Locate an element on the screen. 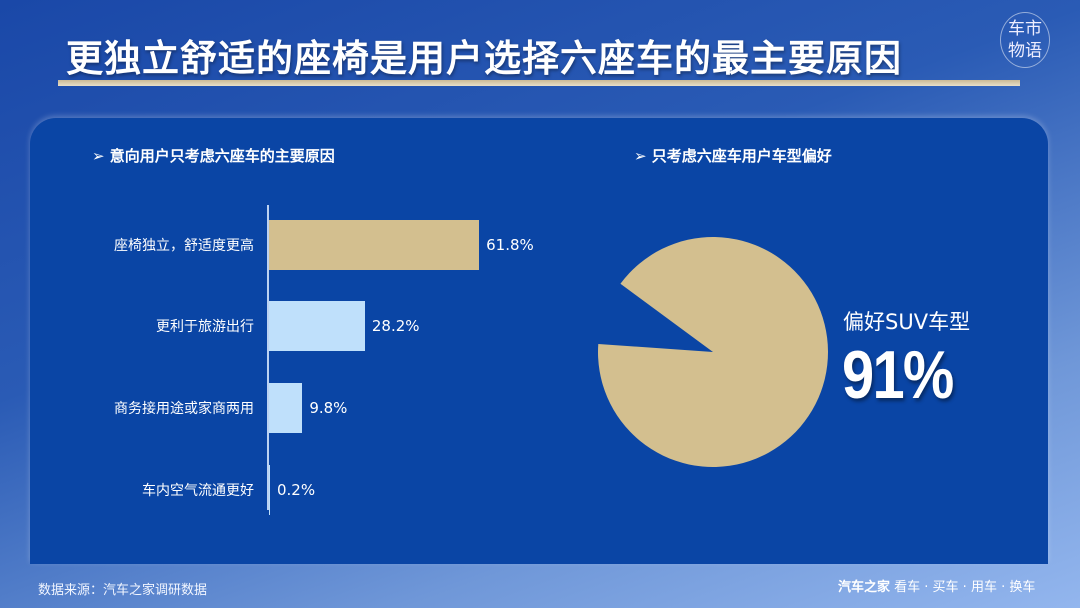 The width and height of the screenshot is (1080, 608). bar-chart-subtitle: ➢ 意向用户只考虑六座车的主要原因 is located at coordinates (213, 156).